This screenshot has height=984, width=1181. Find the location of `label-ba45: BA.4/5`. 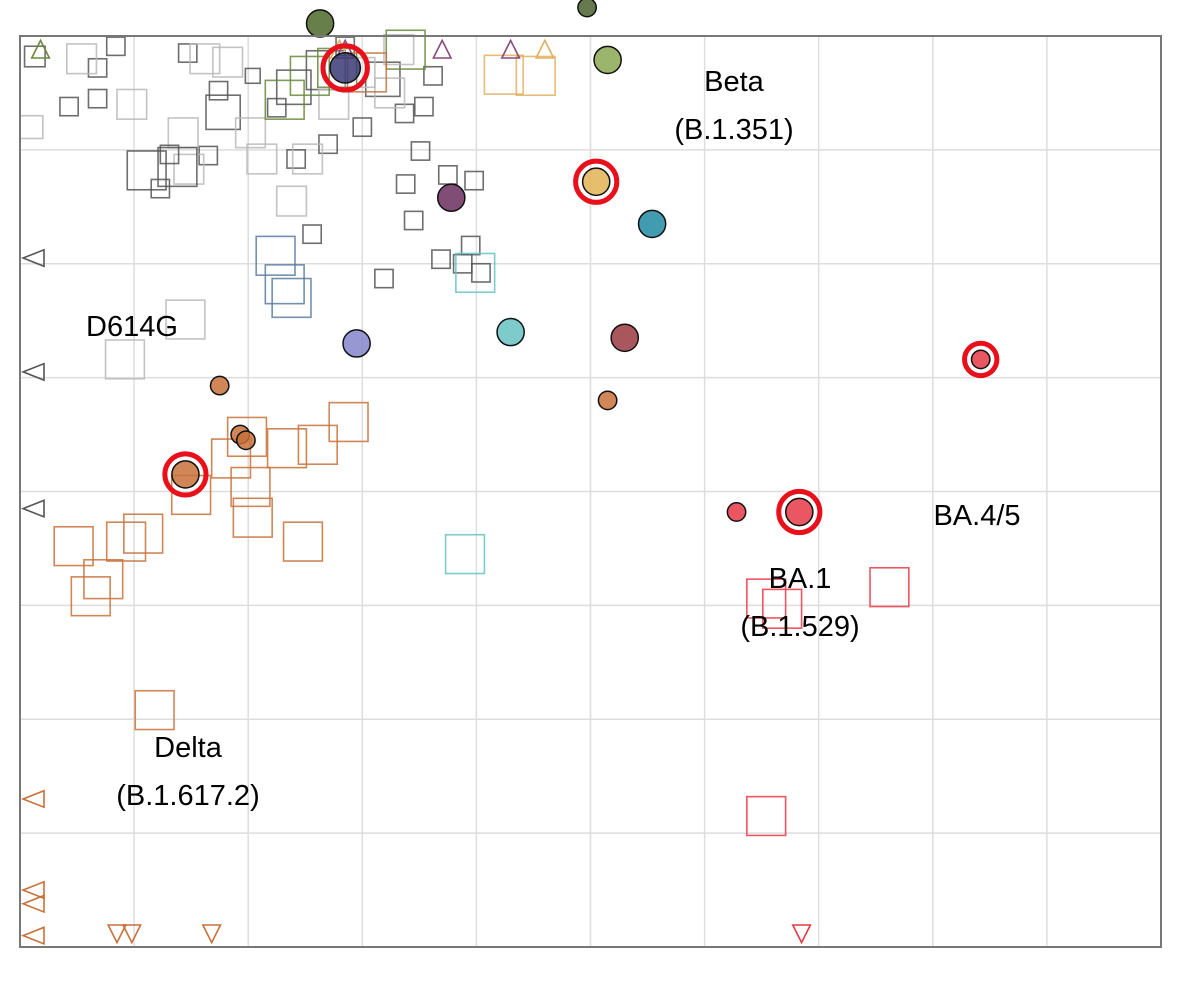

label-ba45: BA.4/5 is located at coordinates (976, 516).